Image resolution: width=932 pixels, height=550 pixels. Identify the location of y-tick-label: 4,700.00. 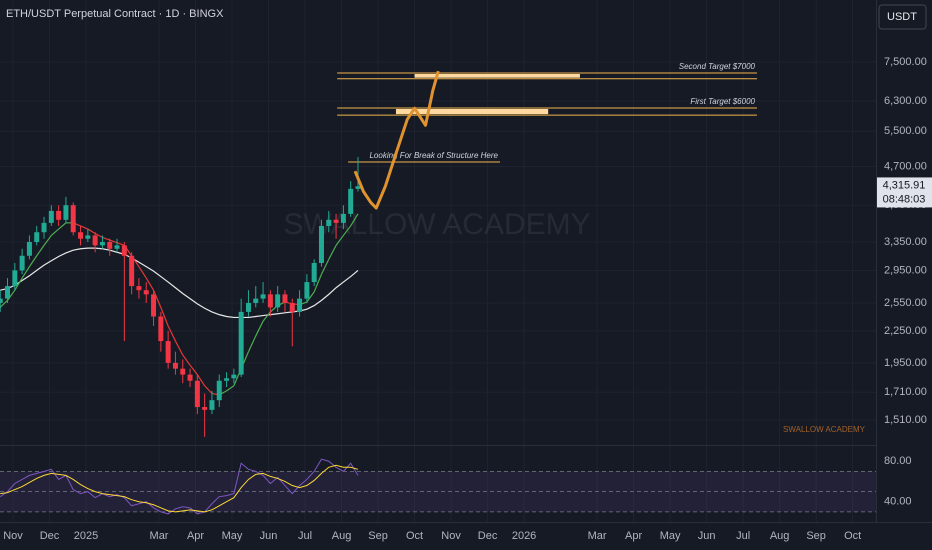
(905, 166).